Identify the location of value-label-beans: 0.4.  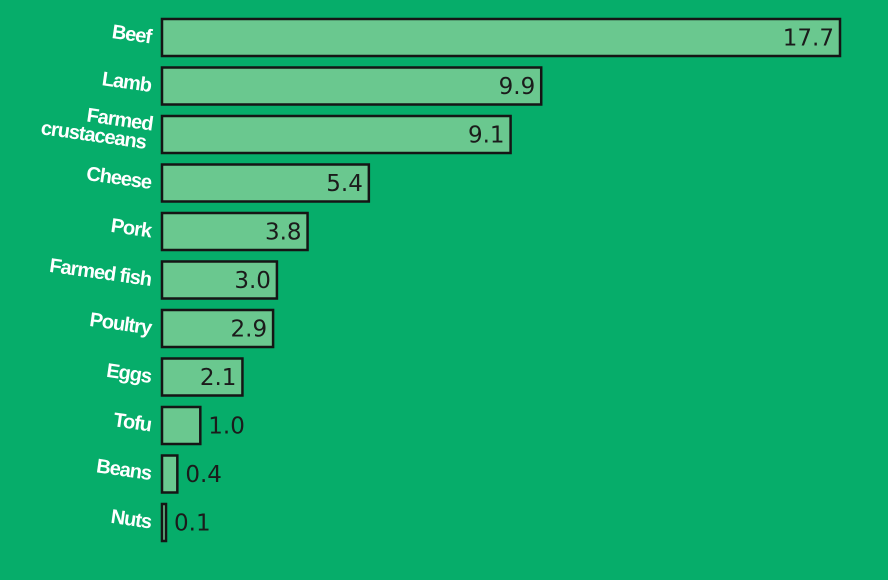
(203, 475).